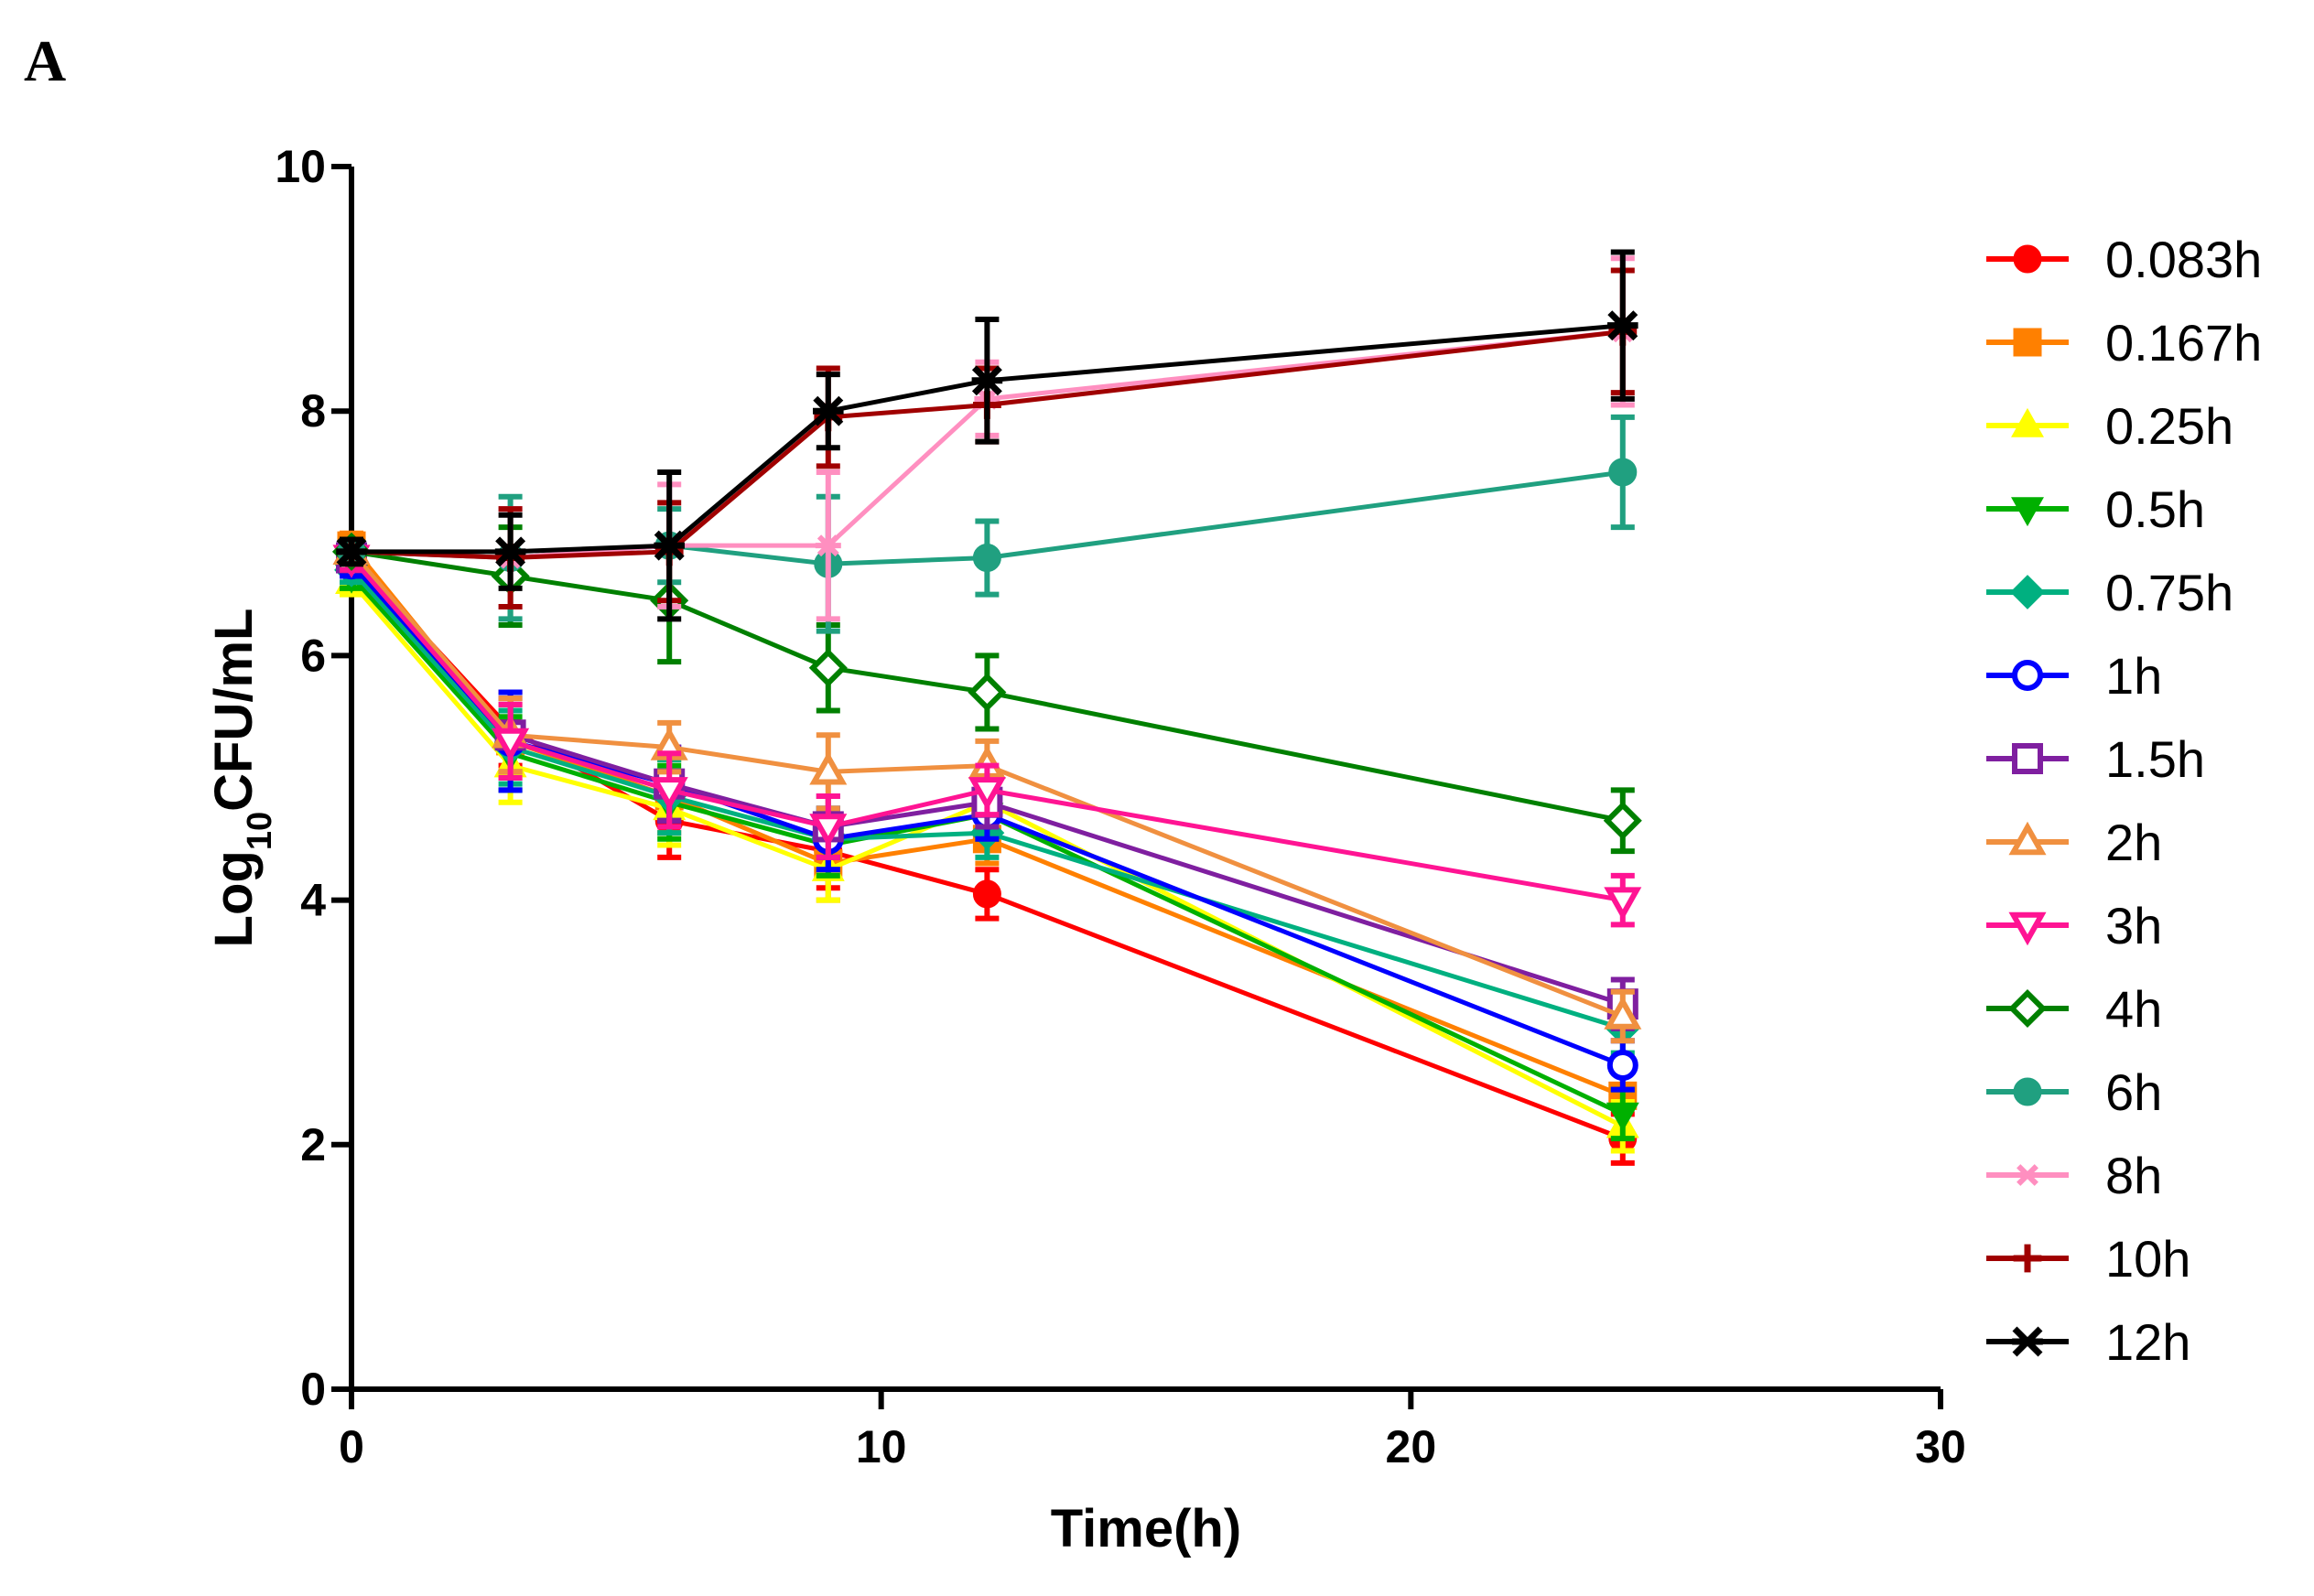 The image size is (2314, 1596). What do you see at coordinates (2088, 1342) in the screenshot?
I see `legend-item: 12h` at bounding box center [2088, 1342].